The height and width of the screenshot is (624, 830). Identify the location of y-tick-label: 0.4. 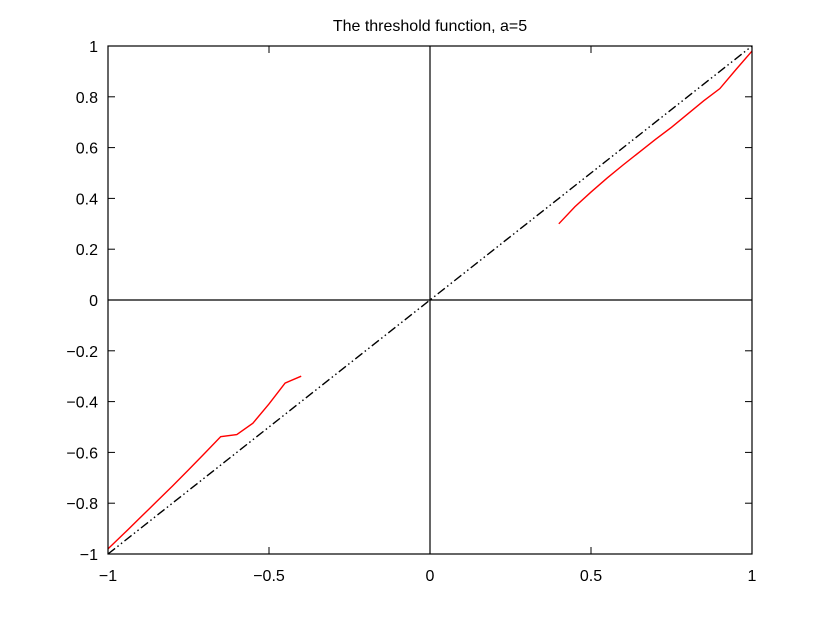
(87, 199).